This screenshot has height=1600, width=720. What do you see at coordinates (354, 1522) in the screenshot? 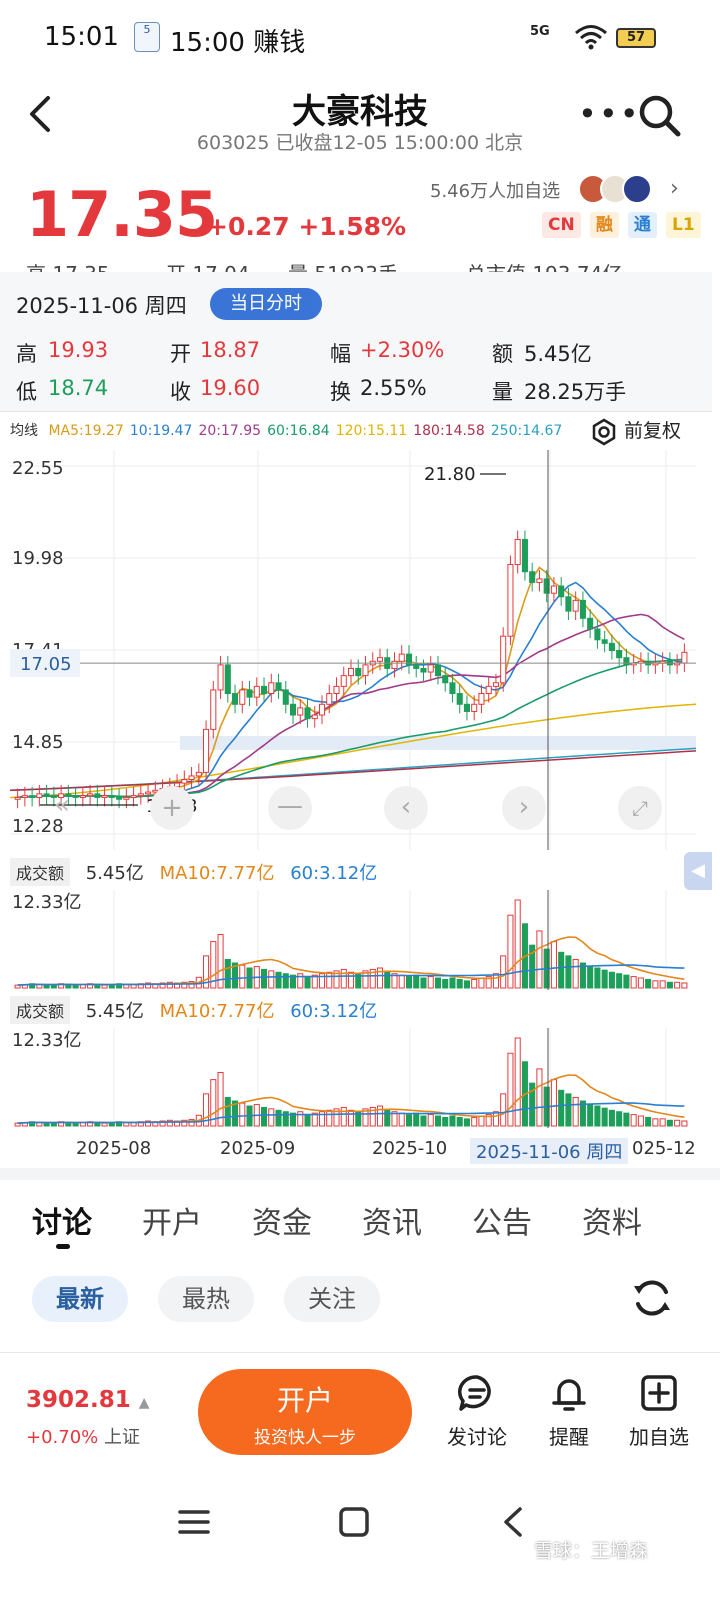
I see `home-icon` at bounding box center [354, 1522].